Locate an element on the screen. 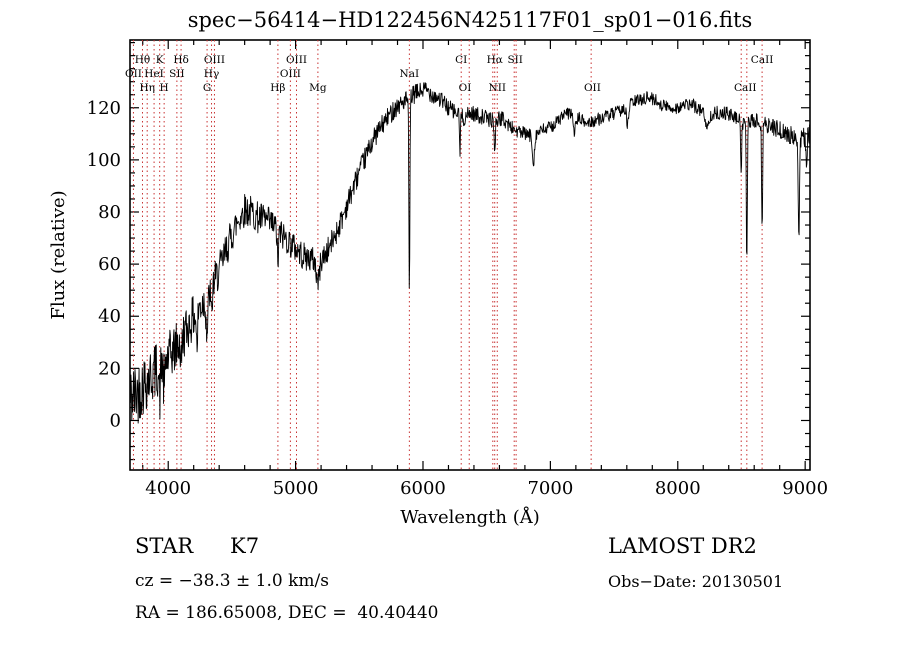  y-tick-label: 100 is located at coordinates (104, 160).